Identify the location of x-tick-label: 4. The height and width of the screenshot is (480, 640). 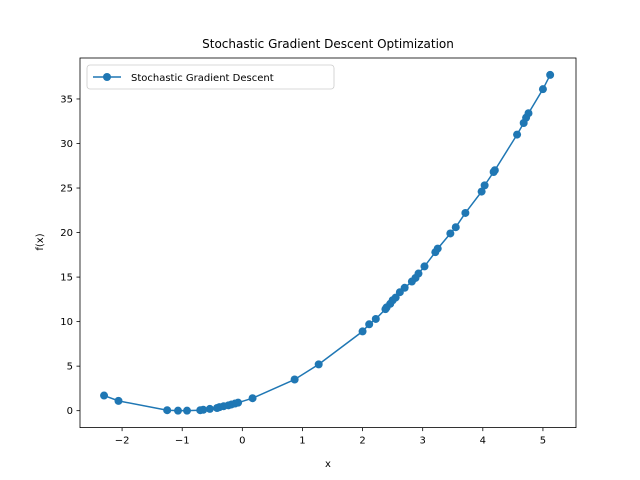
(483, 441).